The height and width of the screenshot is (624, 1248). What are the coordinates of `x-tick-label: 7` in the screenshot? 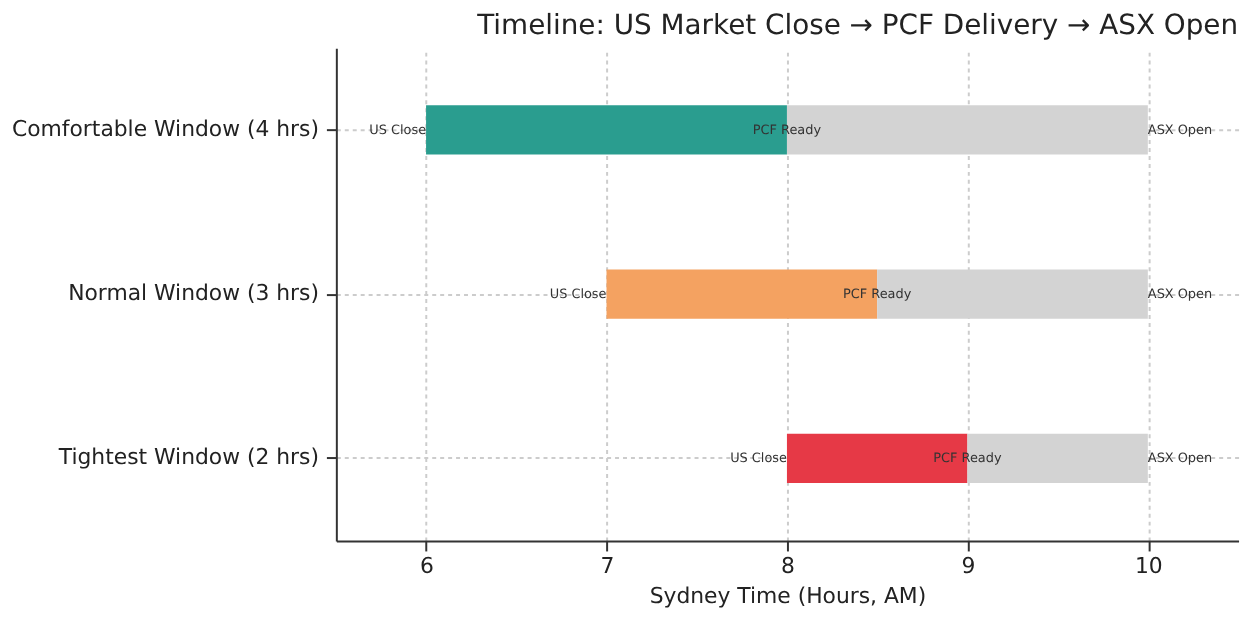 It's located at (607, 566).